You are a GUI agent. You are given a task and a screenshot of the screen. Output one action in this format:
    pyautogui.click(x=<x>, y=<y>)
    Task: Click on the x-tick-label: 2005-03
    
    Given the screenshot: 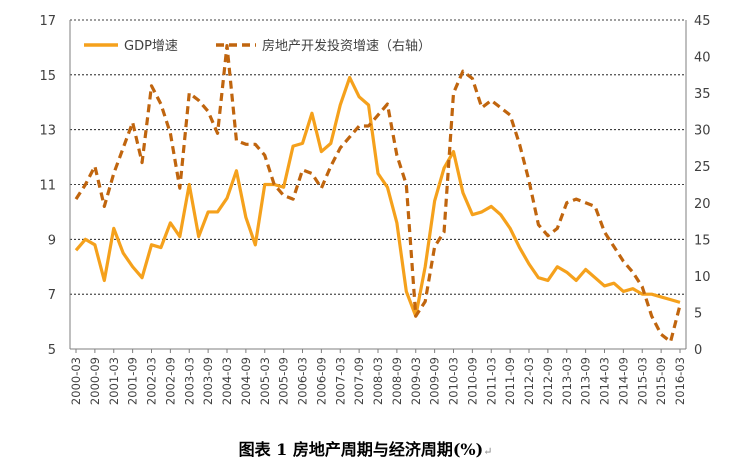 What is the action you would take?
    pyautogui.click(x=265, y=381)
    